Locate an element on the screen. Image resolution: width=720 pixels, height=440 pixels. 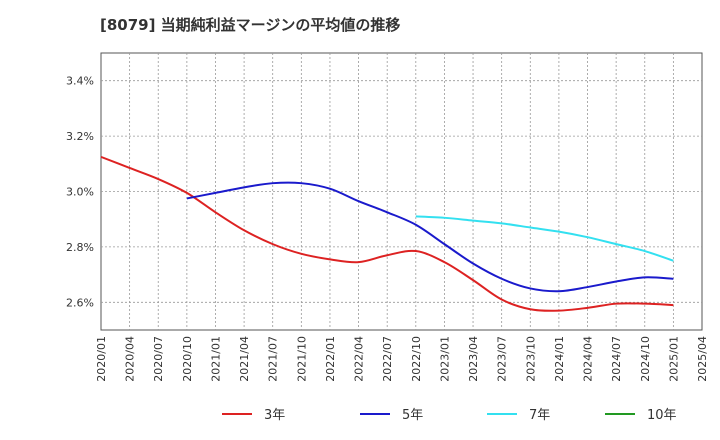
x-tick-label: 2022/01 is located at coordinates (330, 359).